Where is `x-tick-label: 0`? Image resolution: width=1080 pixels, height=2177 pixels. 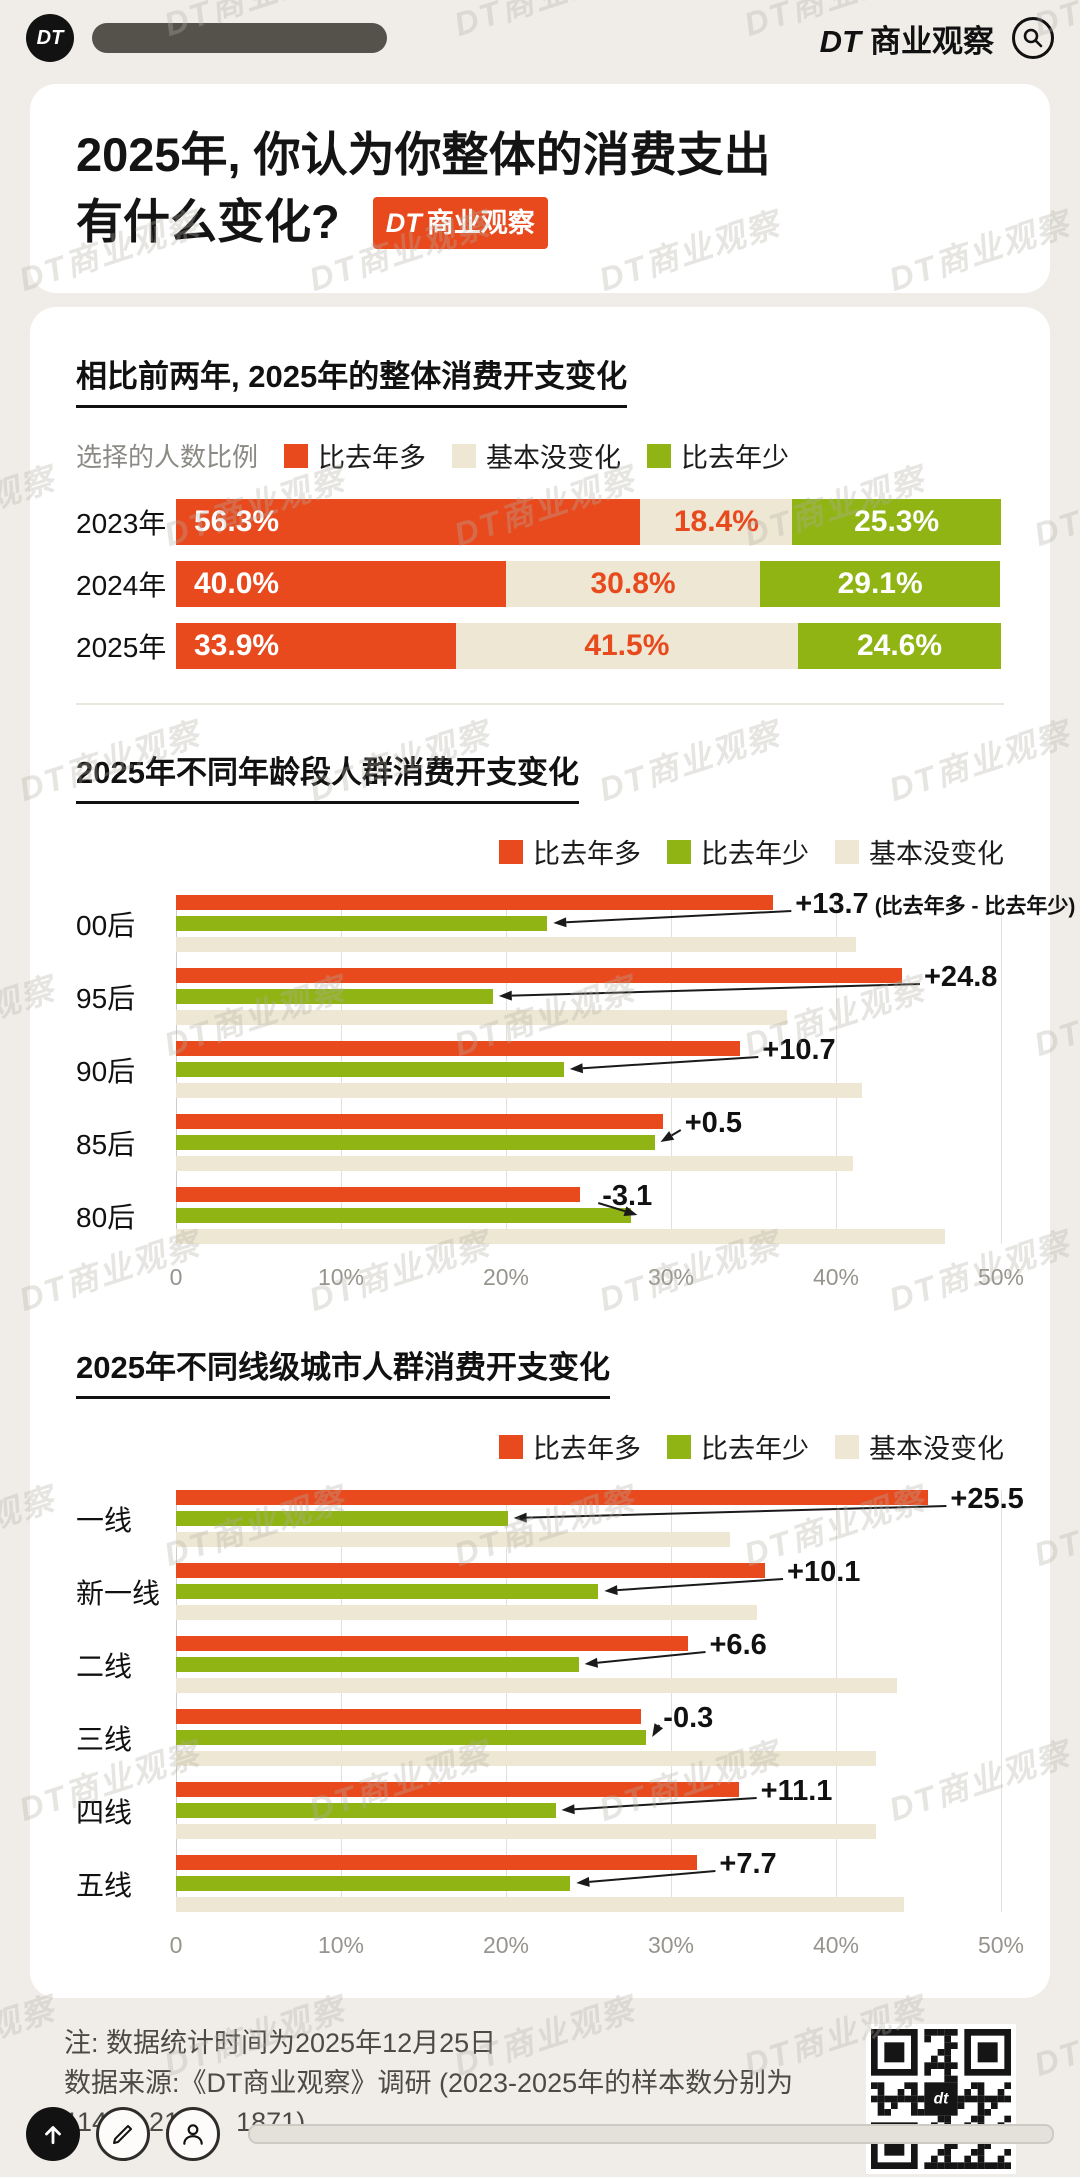 x-tick-label: 0 is located at coordinates (176, 1277).